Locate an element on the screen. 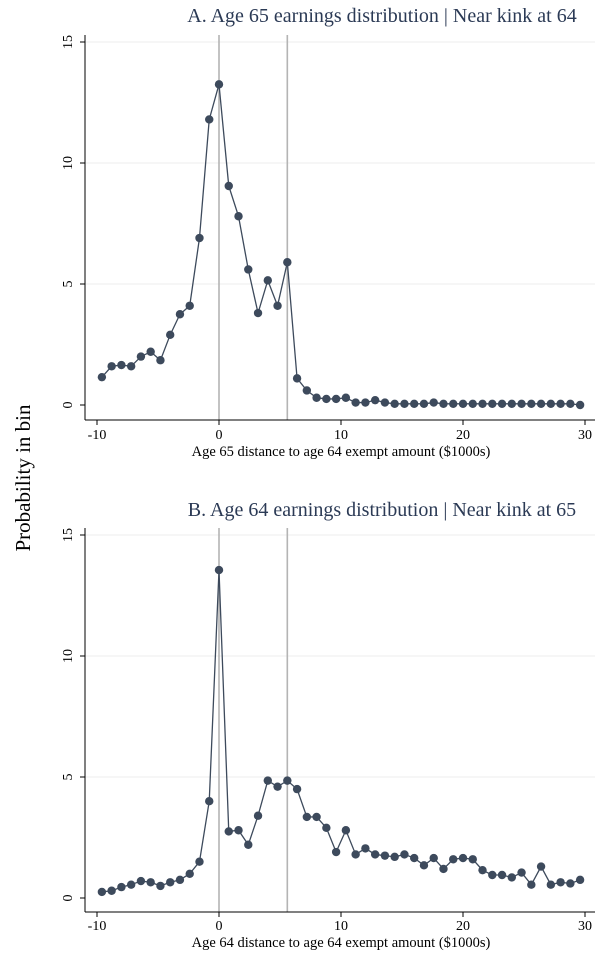 Image resolution: width=595 pixels, height=956 pixels. panel-b-y-tick-label: 10 is located at coordinates (68, 656).